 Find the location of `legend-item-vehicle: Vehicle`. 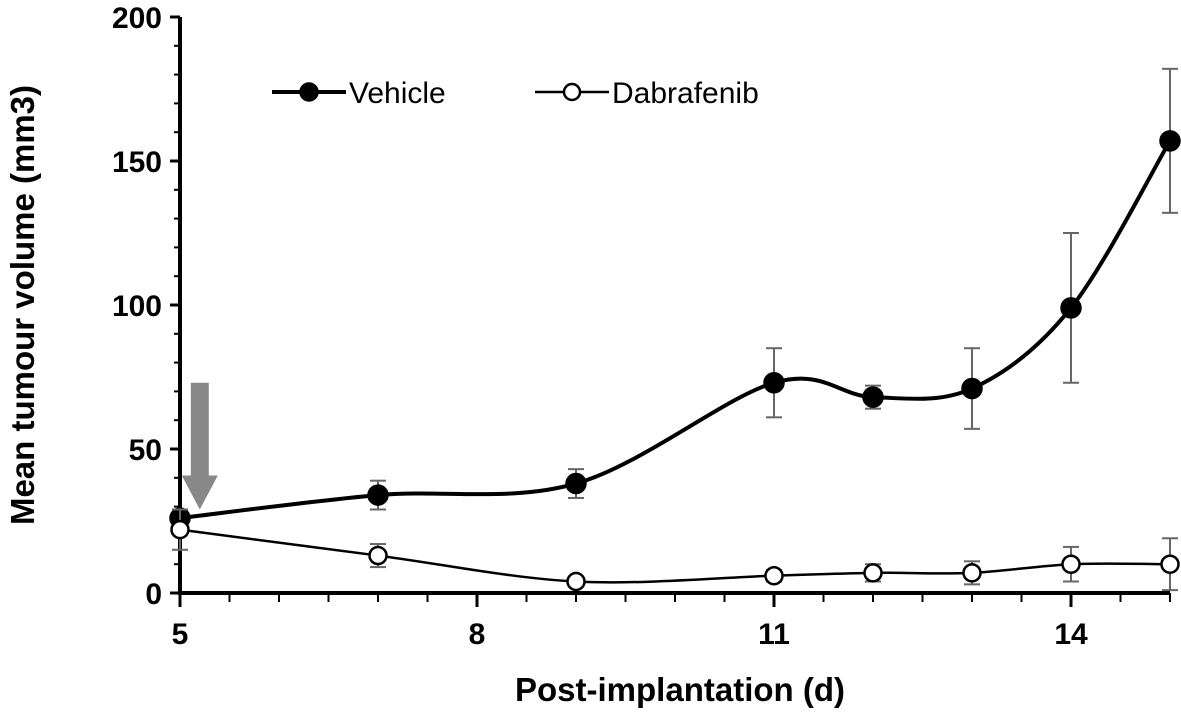

legend-item-vehicle: Vehicle is located at coordinates (359, 93).